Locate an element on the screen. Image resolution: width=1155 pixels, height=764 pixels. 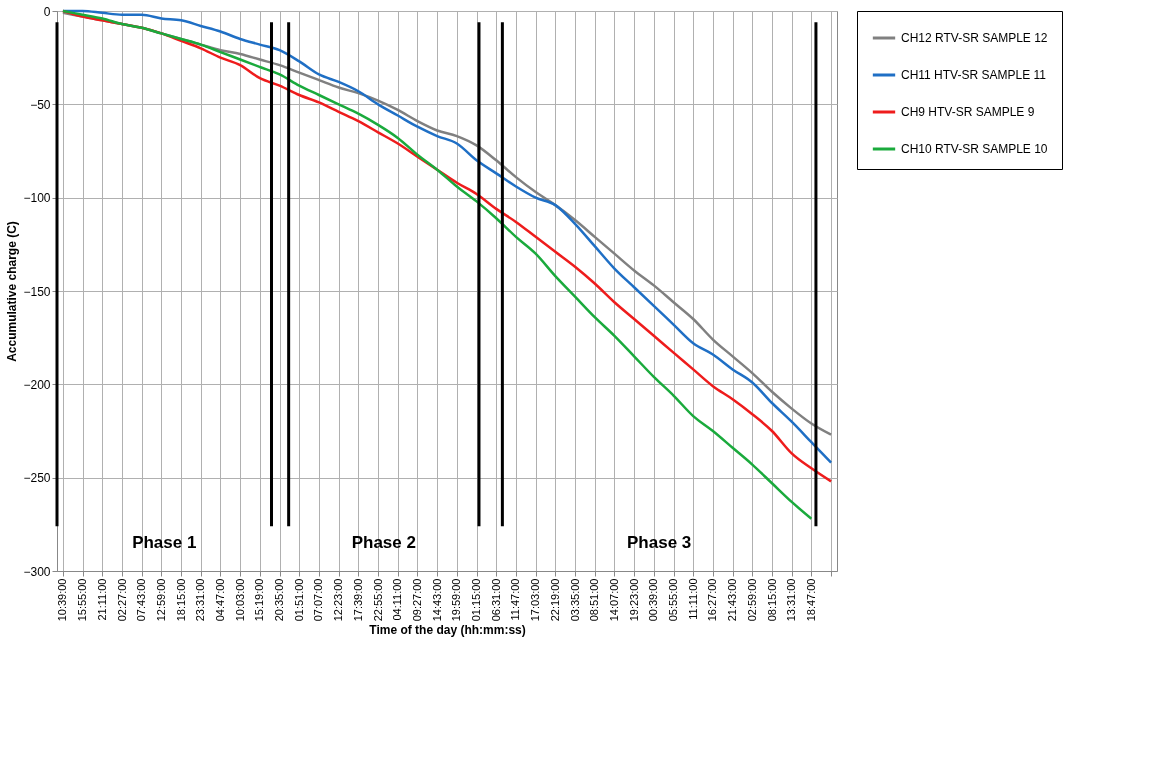
x-tick-label: 02:59:00 is located at coordinates (751, 600).